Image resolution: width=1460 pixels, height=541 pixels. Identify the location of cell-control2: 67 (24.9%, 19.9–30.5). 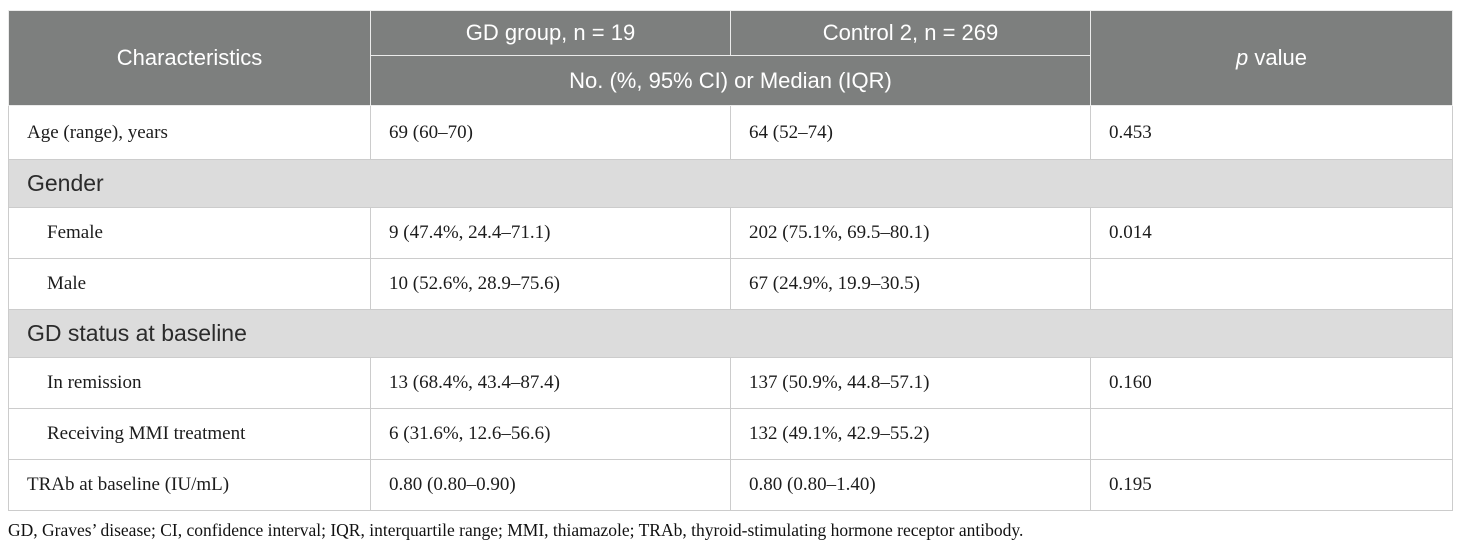
(910, 284).